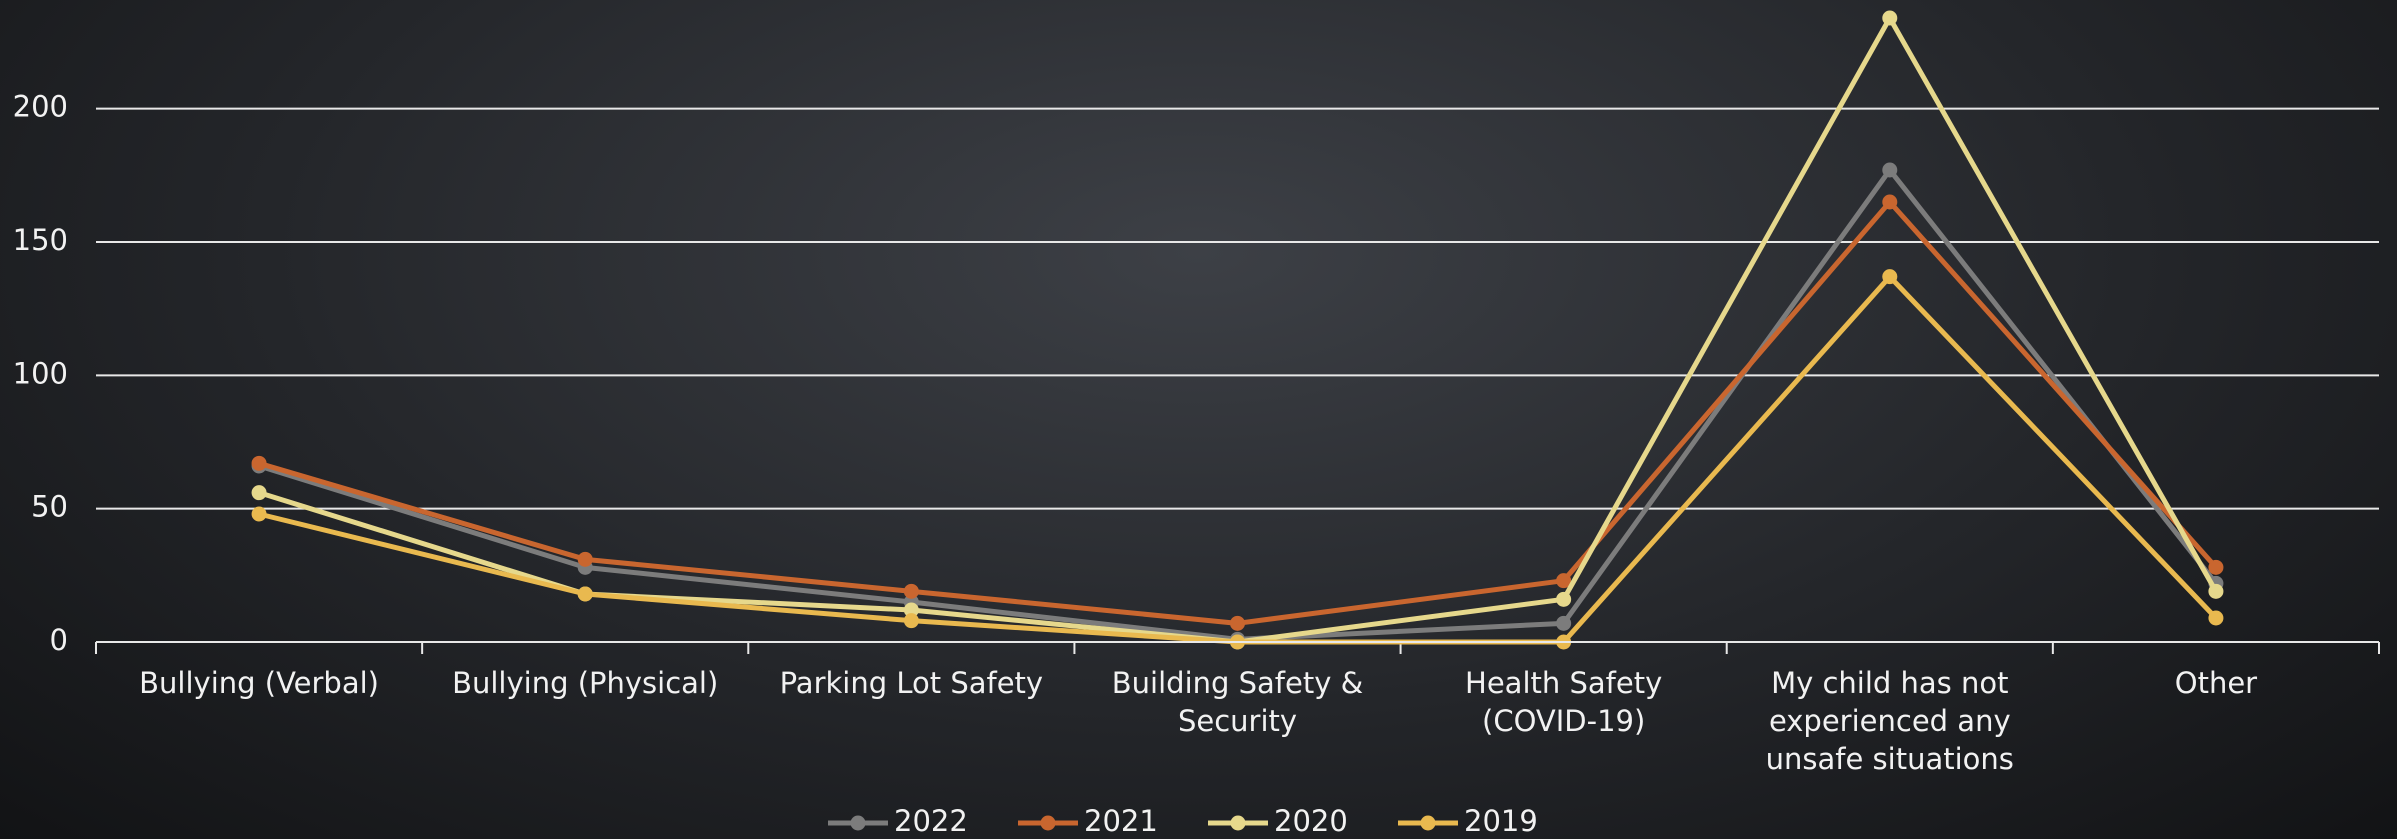 This screenshot has width=2397, height=839. What do you see at coordinates (1121, 821) in the screenshot?
I see `legend-label: 2021` at bounding box center [1121, 821].